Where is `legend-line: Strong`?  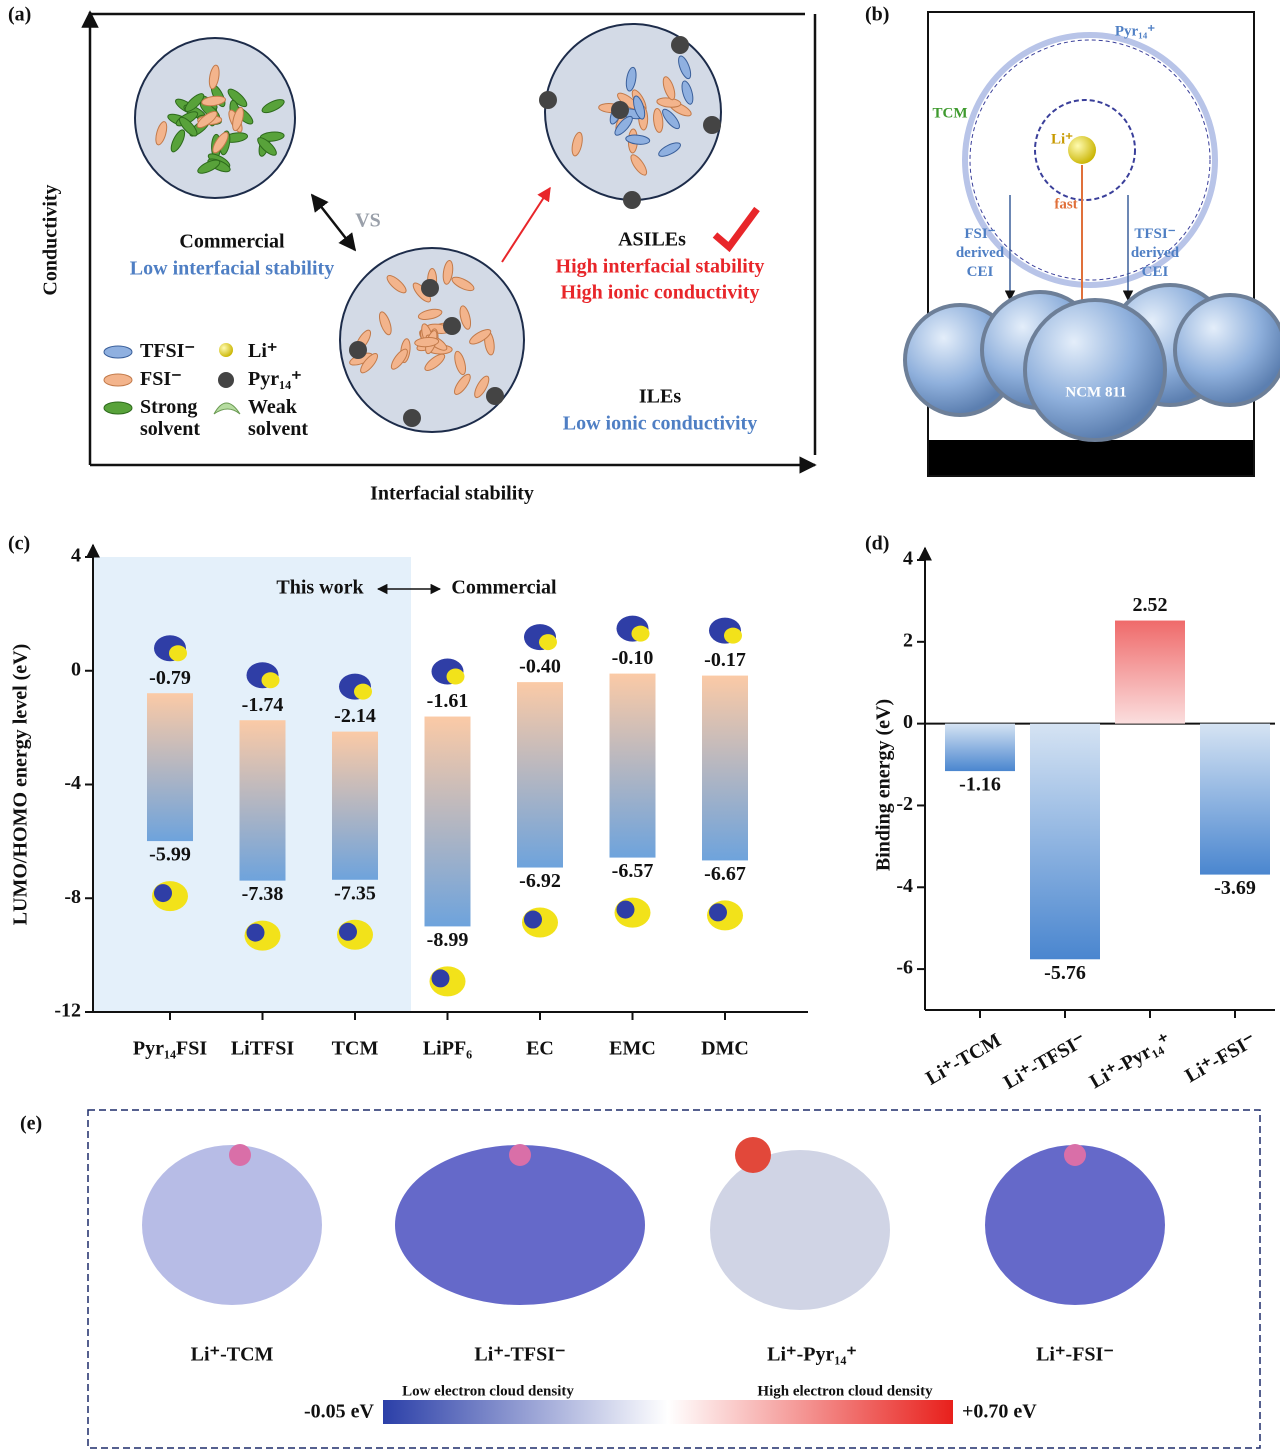
legend-line: Strong is located at coordinates (168, 407).